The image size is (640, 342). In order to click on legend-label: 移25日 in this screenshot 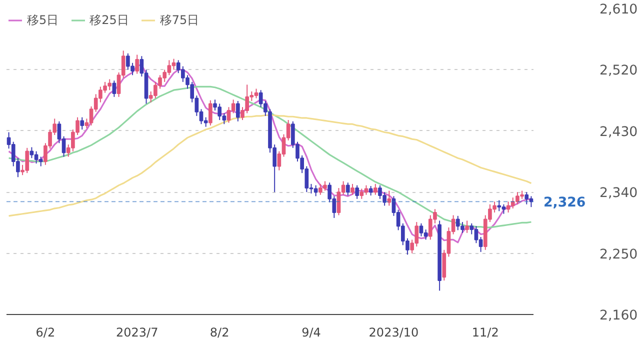, I will do `click(109, 20)`.